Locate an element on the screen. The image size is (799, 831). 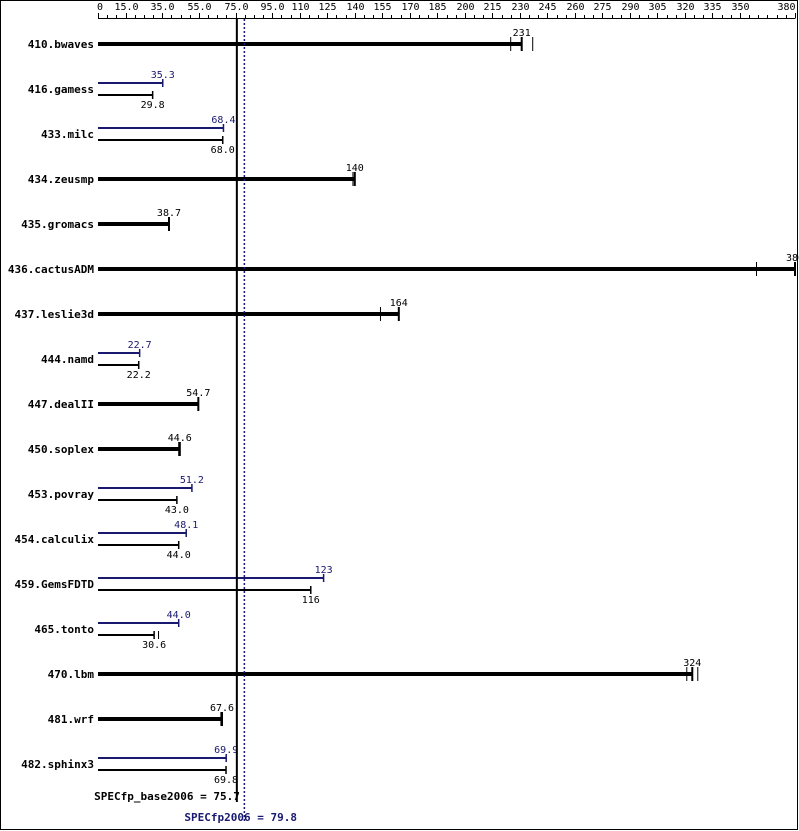
x-tick-label: 380 is located at coordinates (786, 7).